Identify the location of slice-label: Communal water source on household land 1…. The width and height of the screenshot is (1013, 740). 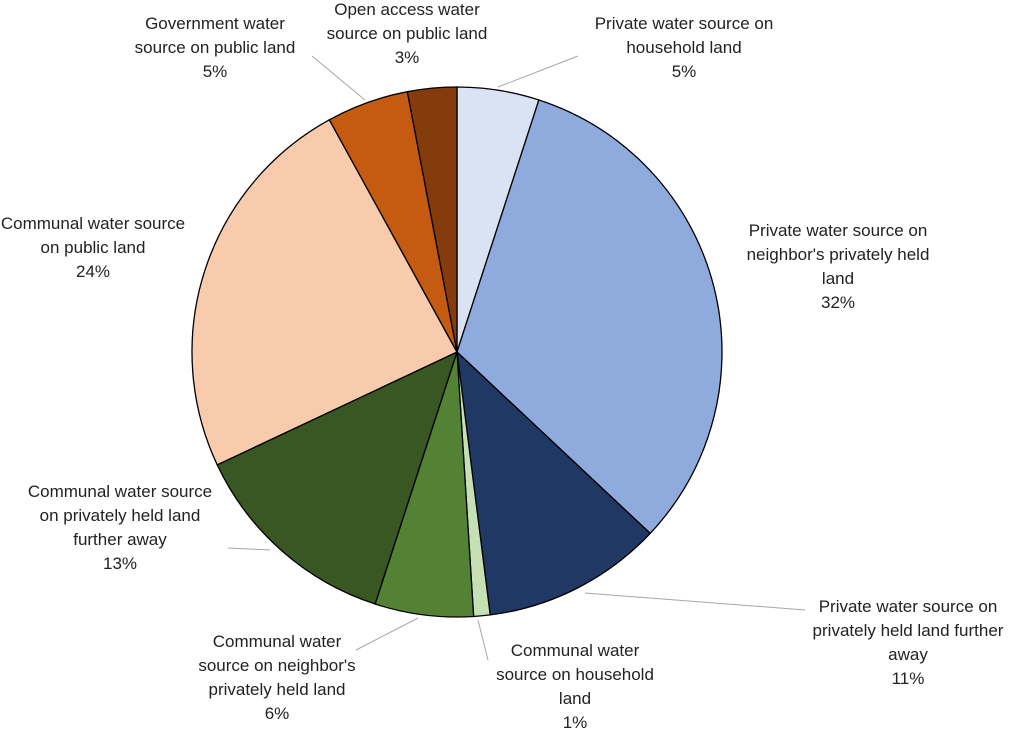
(575, 687).